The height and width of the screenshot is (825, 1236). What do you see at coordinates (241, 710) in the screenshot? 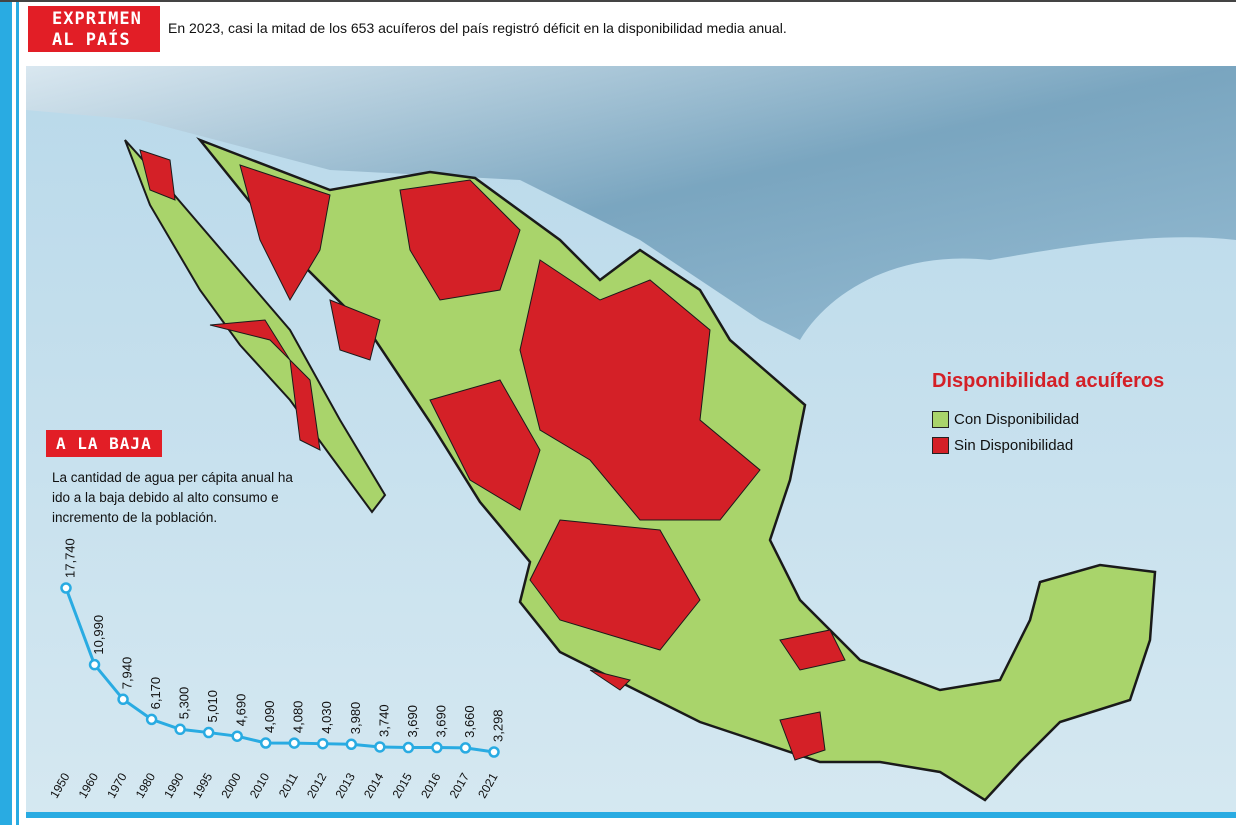
I see `value-label: 4,690` at bounding box center [241, 710].